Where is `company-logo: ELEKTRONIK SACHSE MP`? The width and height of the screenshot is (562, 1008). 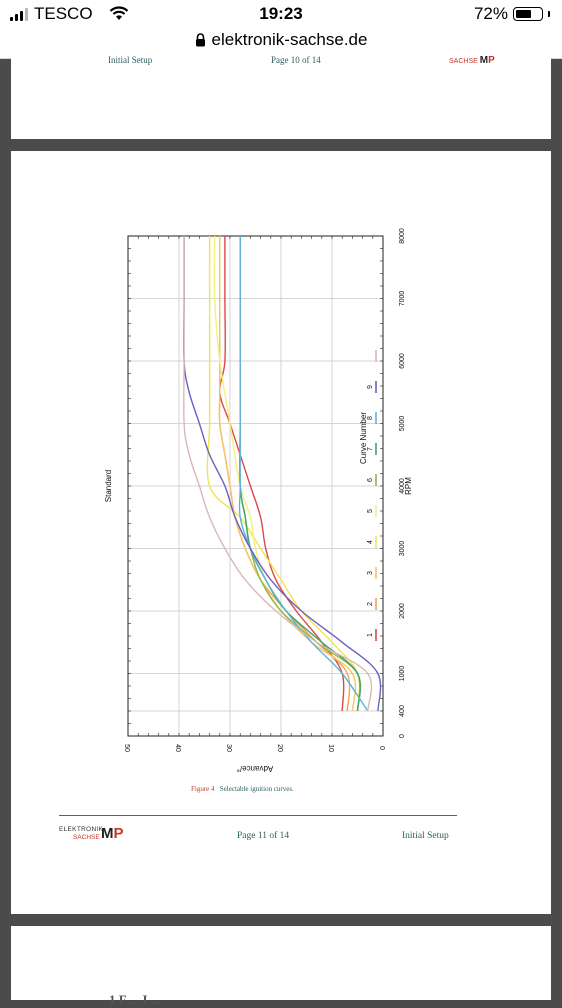 company-logo: ELEKTRONIK SACHSE MP is located at coordinates (91, 833).